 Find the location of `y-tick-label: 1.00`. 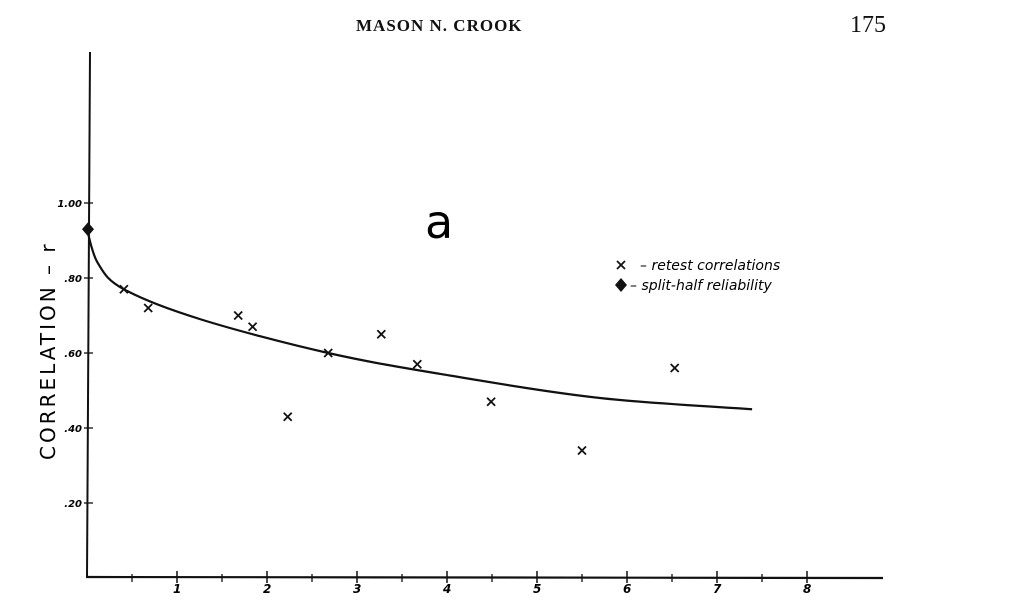

y-tick-label: 1.00 is located at coordinates (69, 204).